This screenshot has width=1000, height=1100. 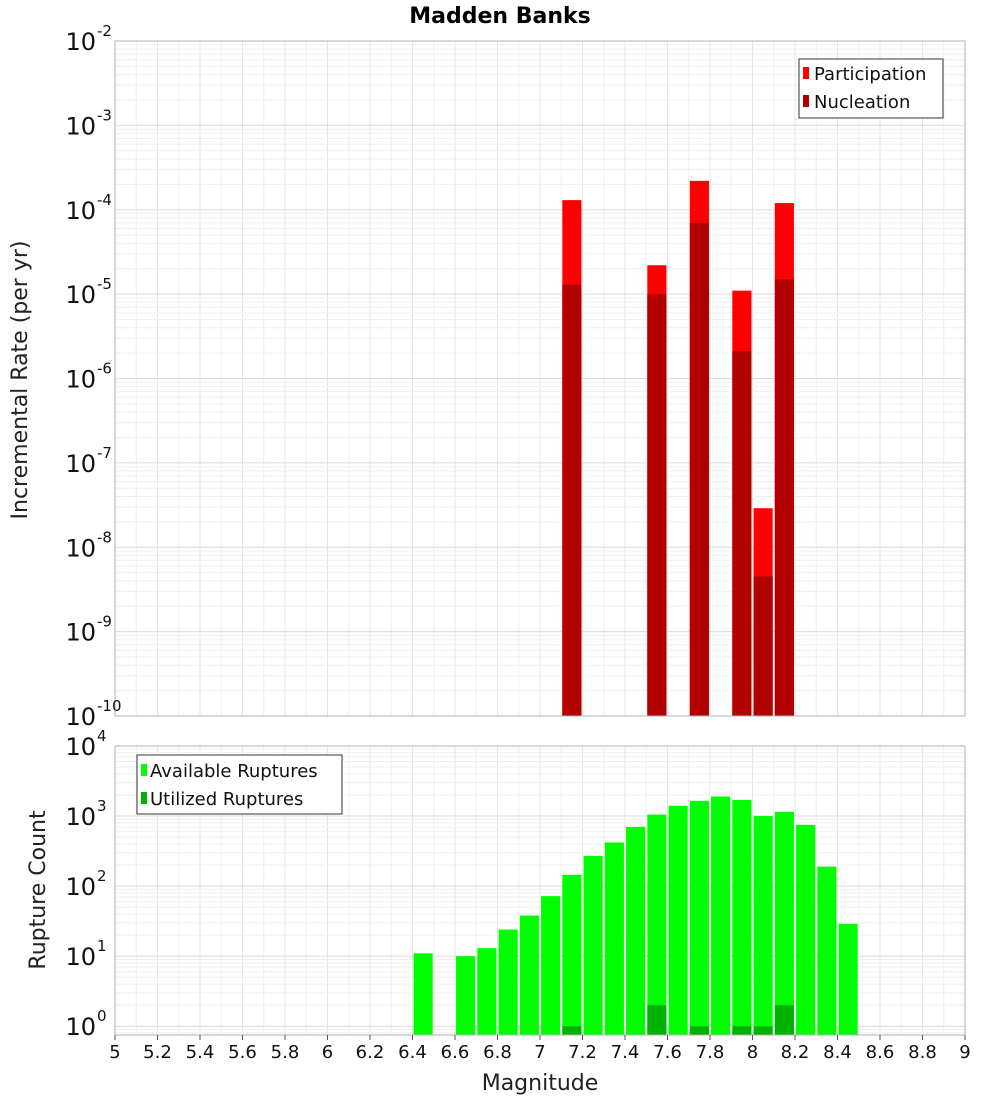 I want to click on x-tick-label: 8.6, so click(x=880, y=1052).